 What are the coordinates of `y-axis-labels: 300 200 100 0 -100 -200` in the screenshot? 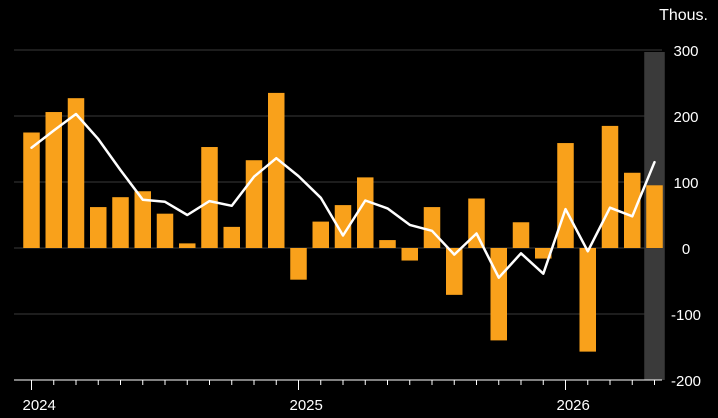 It's located at (686, 216).